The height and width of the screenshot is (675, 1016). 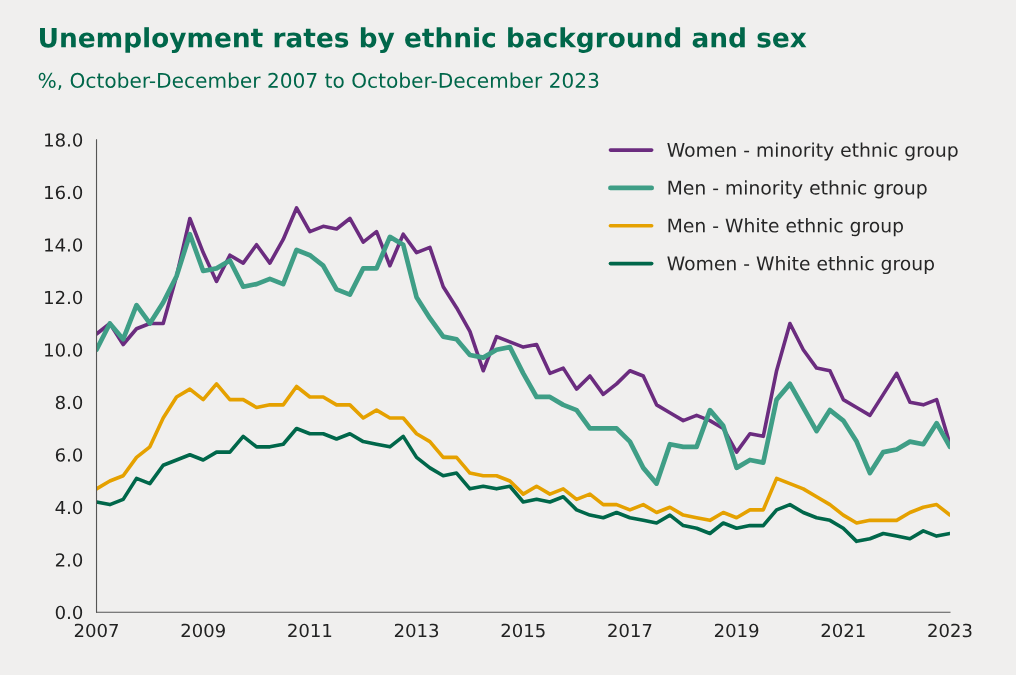 I want to click on x-tick-label: 2011, so click(x=310, y=630).